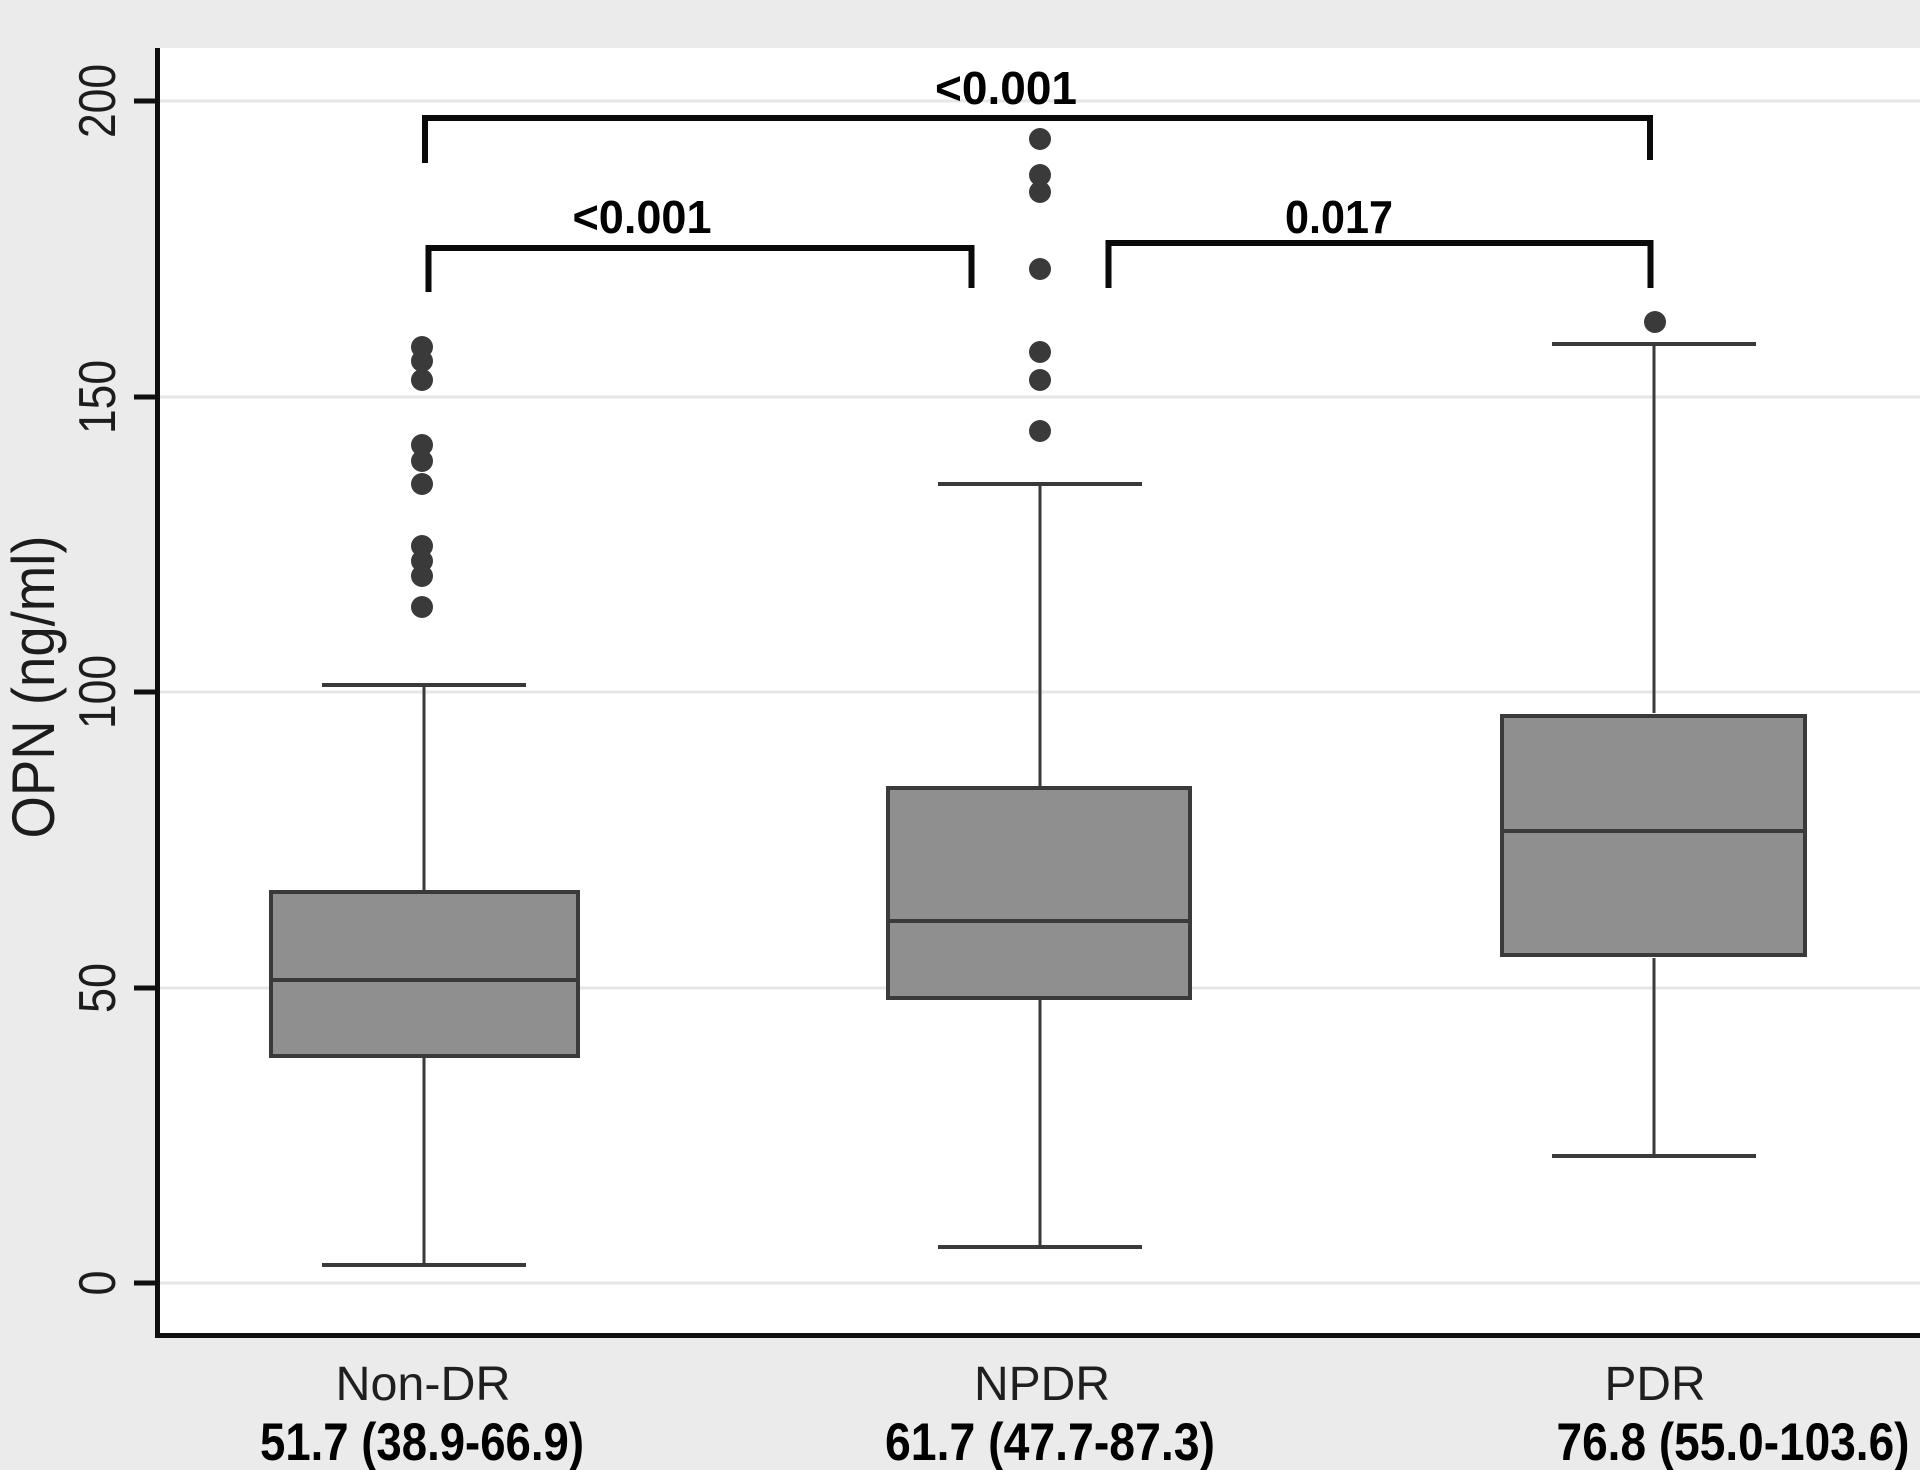 This screenshot has width=1920, height=1470. What do you see at coordinates (98, 1283) in the screenshot?
I see `svg-text: 0` at bounding box center [98, 1283].